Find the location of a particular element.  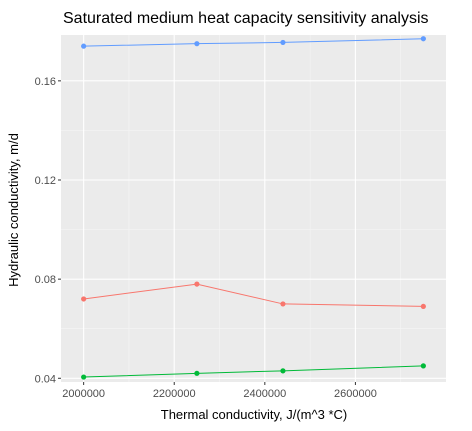

x-tick-label: 2400000 is located at coordinates (264, 394).